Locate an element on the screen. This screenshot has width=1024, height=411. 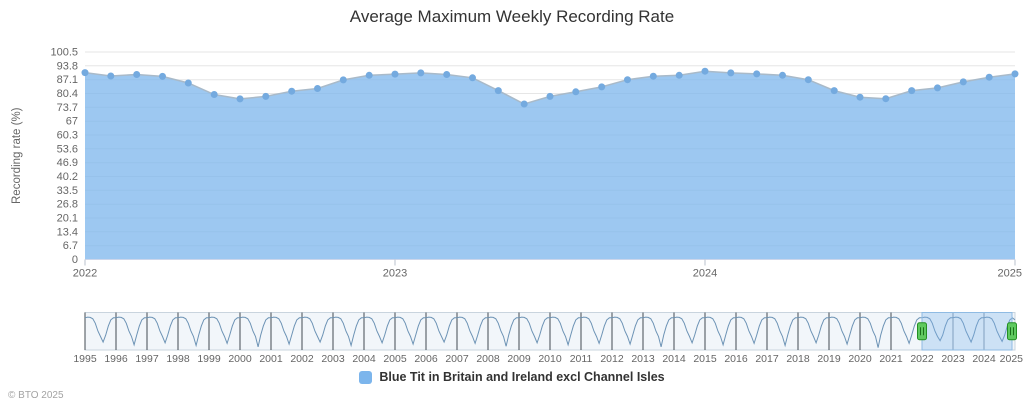
svg-text: 1996 is located at coordinates (116, 359).